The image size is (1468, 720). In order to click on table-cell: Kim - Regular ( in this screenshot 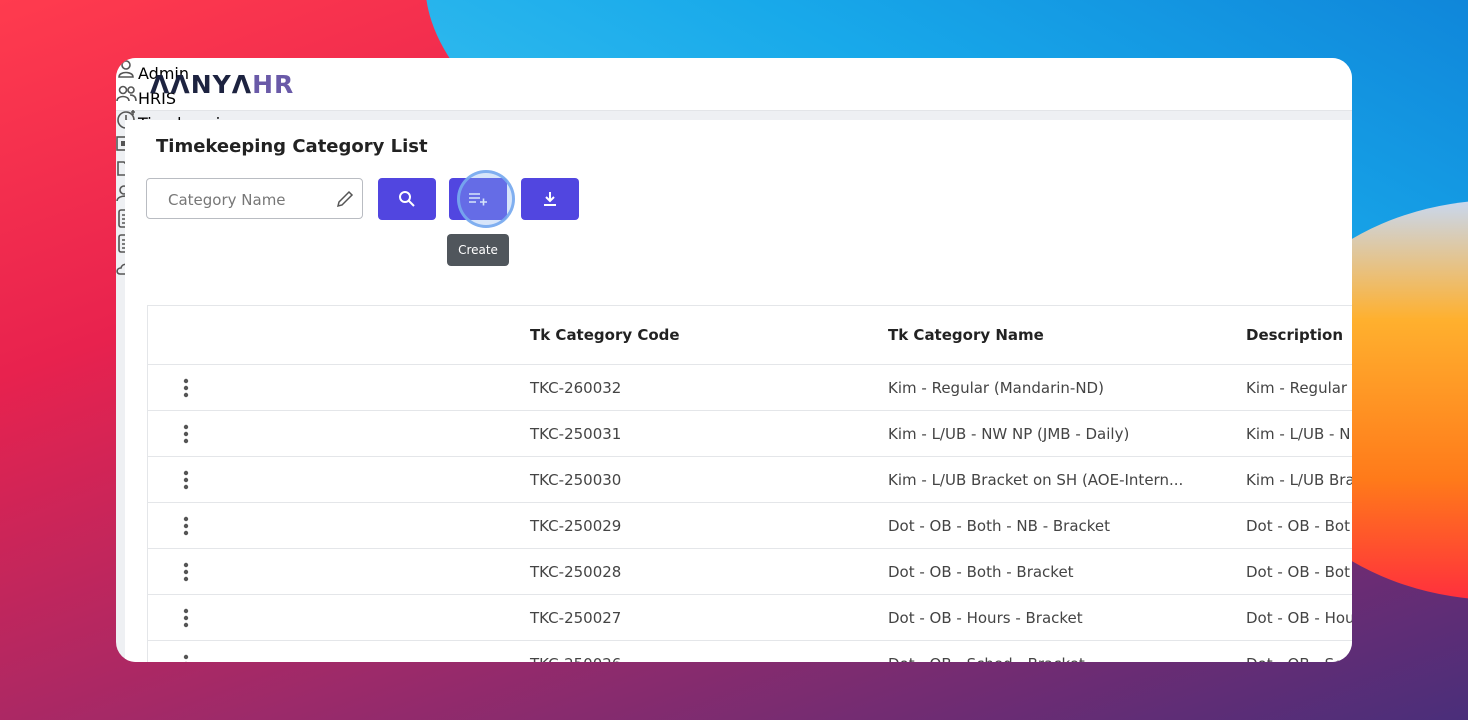, I will do `click(1299, 387)`.